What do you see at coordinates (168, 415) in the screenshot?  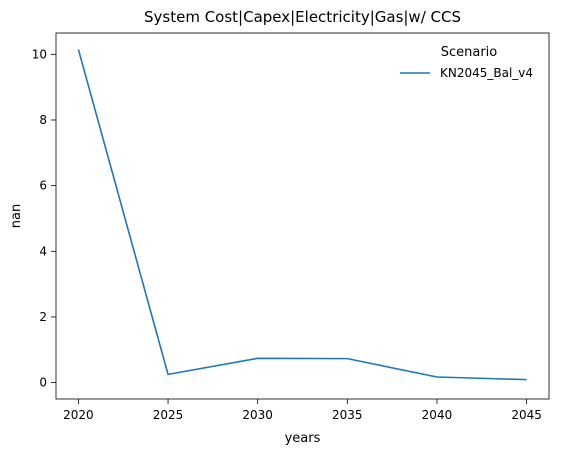 I see `x-tick-label: 2025` at bounding box center [168, 415].